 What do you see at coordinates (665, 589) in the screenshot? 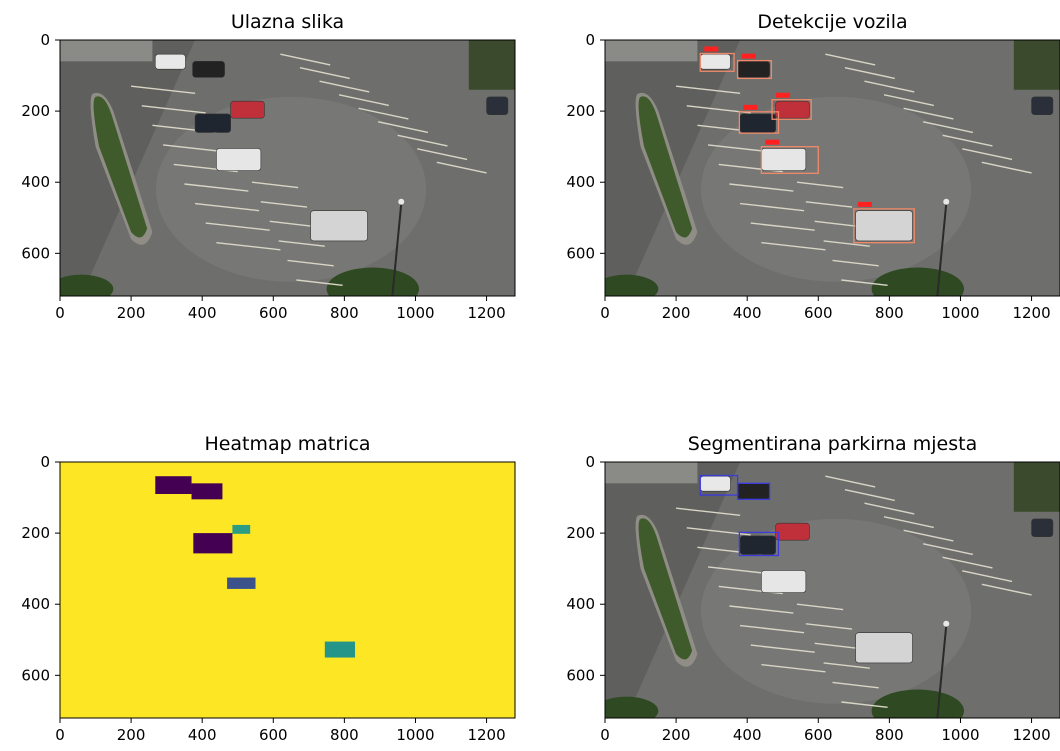
I see `median-shrubs` at bounding box center [665, 589].